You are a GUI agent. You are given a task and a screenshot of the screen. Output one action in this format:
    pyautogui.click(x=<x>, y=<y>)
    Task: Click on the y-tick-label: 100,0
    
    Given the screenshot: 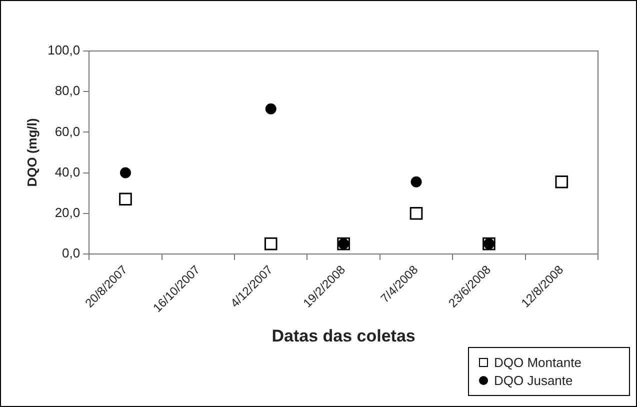 What is the action you would take?
    pyautogui.click(x=64, y=50)
    